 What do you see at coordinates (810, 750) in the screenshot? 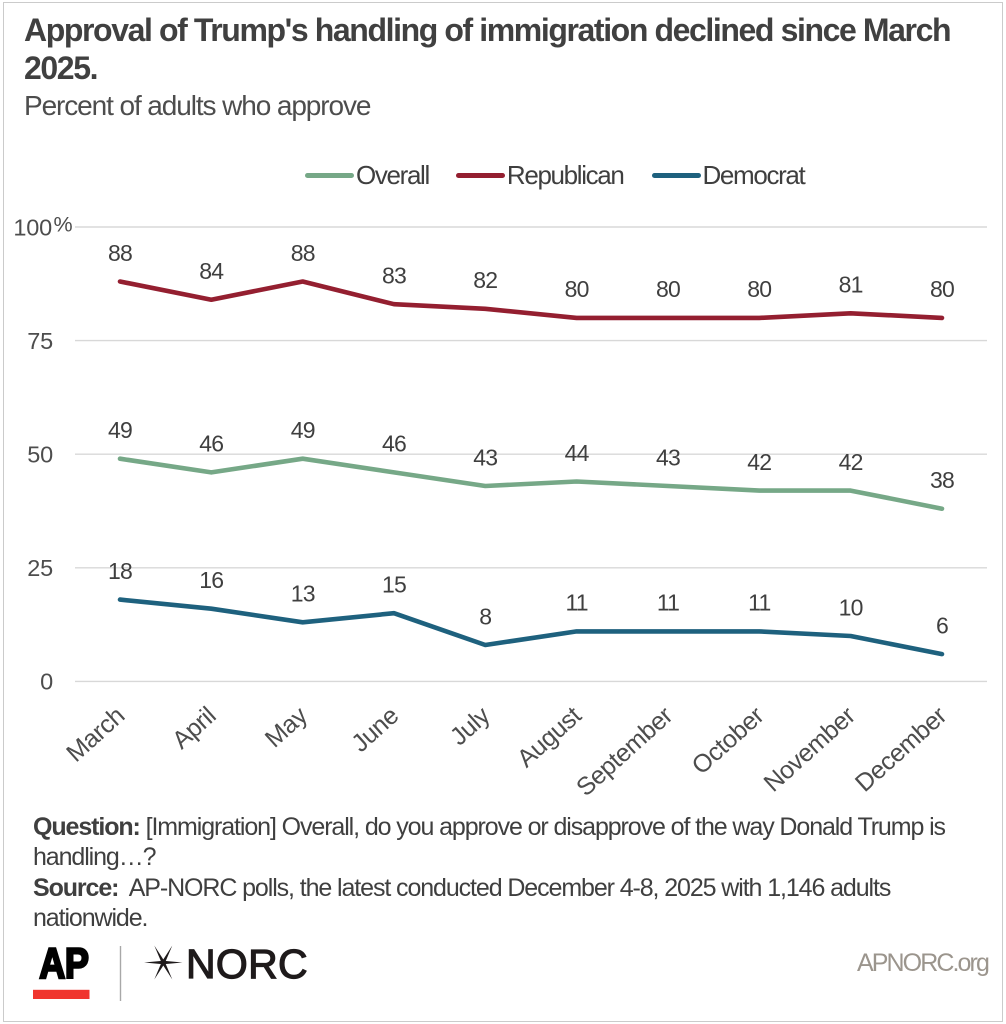
I see `svg-text: November` at bounding box center [810, 750].